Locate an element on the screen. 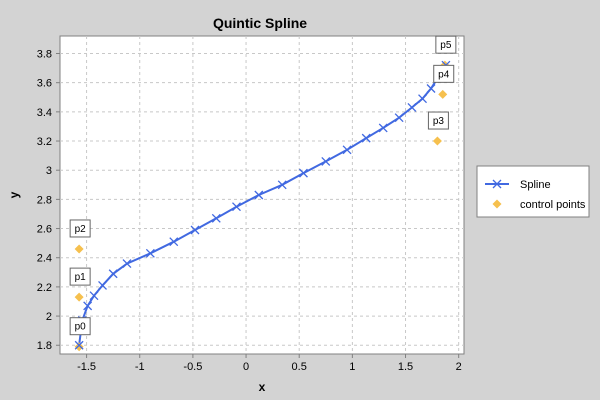 The width and height of the screenshot is (600, 400). legend-spline-marker is located at coordinates (497, 184).